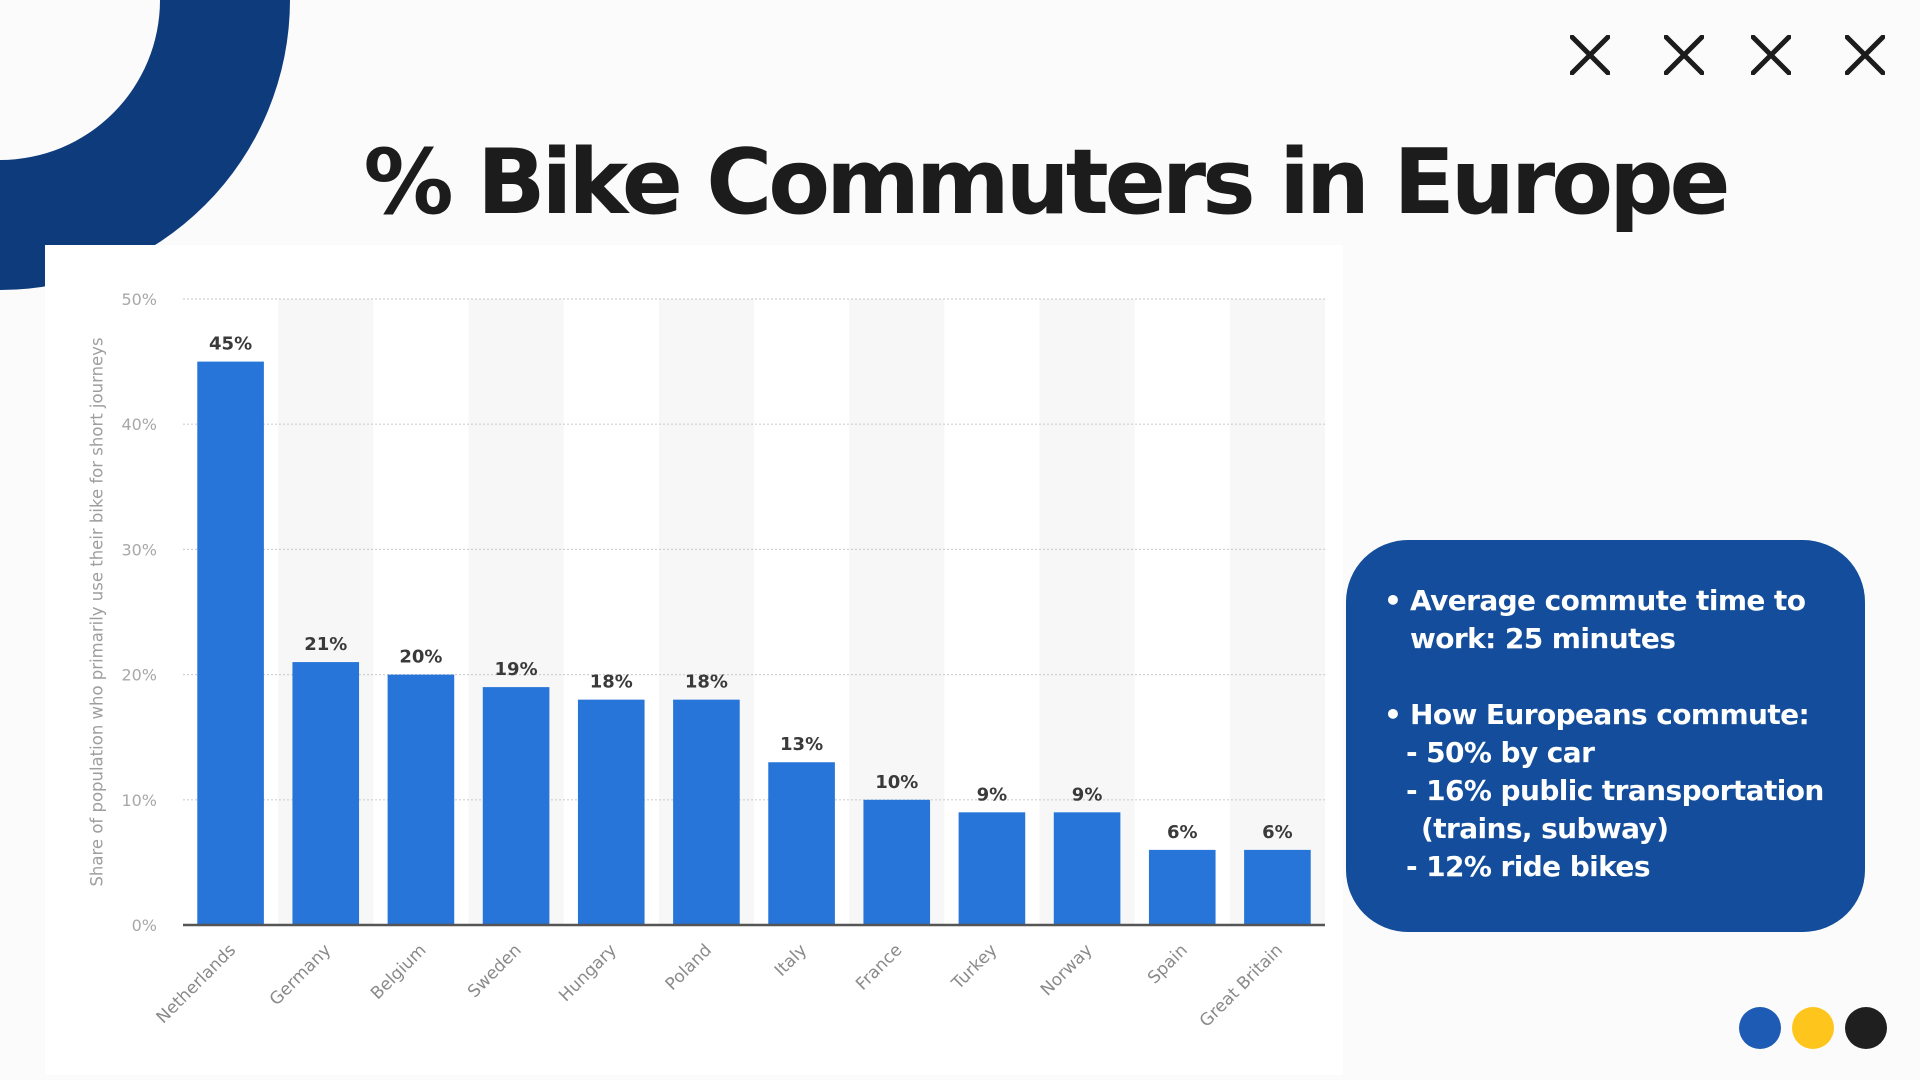 The height and width of the screenshot is (1080, 1920). Describe the element at coordinates (300, 974) in the screenshot. I see `category-label: Germany` at that location.